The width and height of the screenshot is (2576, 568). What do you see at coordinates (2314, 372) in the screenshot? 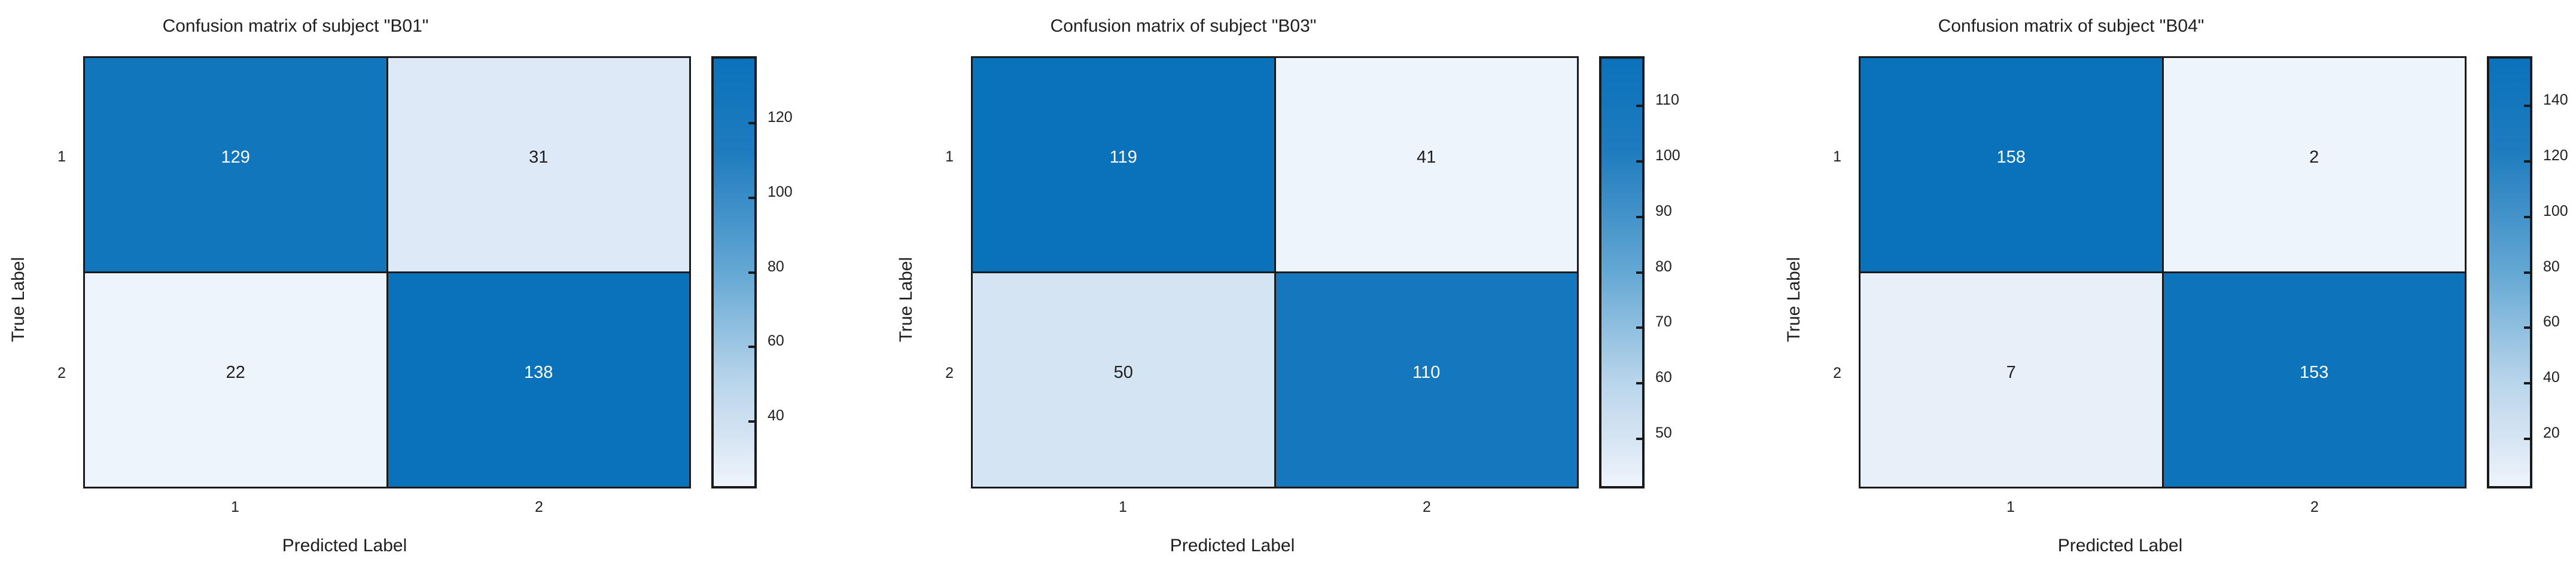
I see `cell-value: 153` at bounding box center [2314, 372].